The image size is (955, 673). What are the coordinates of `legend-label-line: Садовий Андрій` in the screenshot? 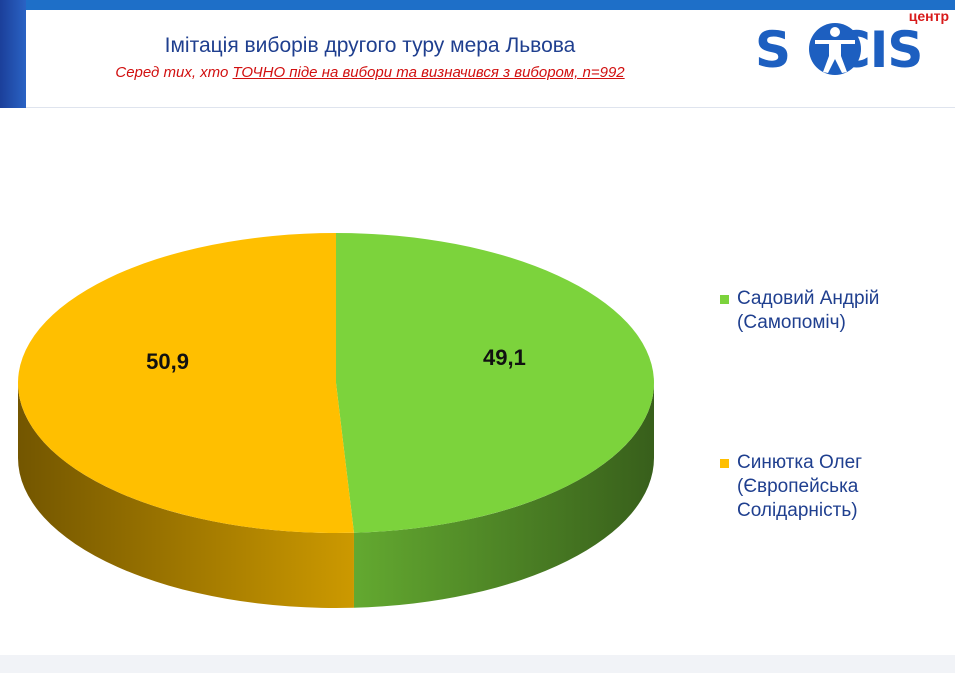 It's located at (808, 298).